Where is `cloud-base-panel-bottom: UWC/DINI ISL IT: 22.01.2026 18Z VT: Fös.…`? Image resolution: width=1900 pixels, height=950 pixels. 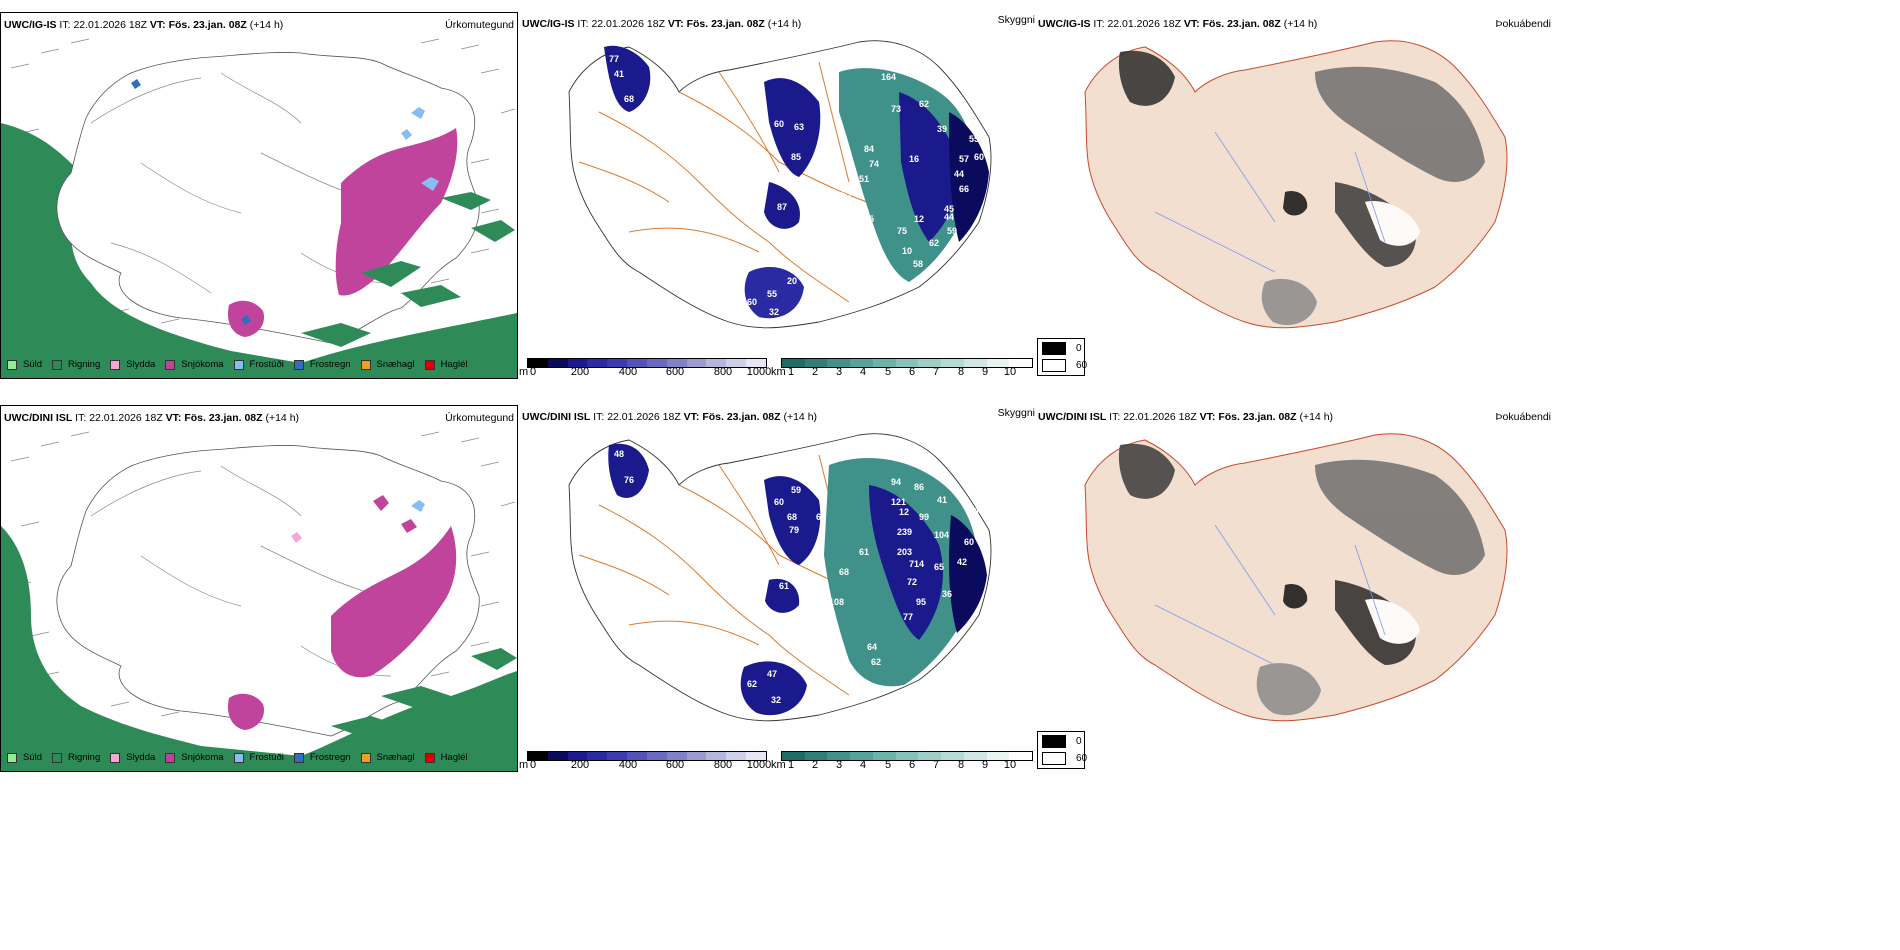 cloud-base-panel-bottom: UWC/DINI ISL IT: 22.01.2026 18Z VT: Fös.… is located at coordinates (777, 588).